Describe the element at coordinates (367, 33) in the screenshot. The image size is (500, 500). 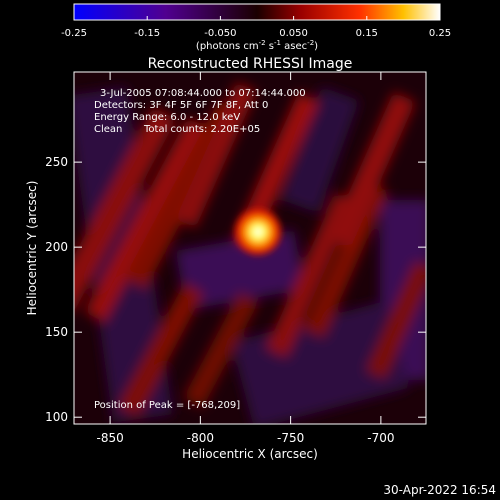
I see `colorbar-tick-label: 0.15` at that location.